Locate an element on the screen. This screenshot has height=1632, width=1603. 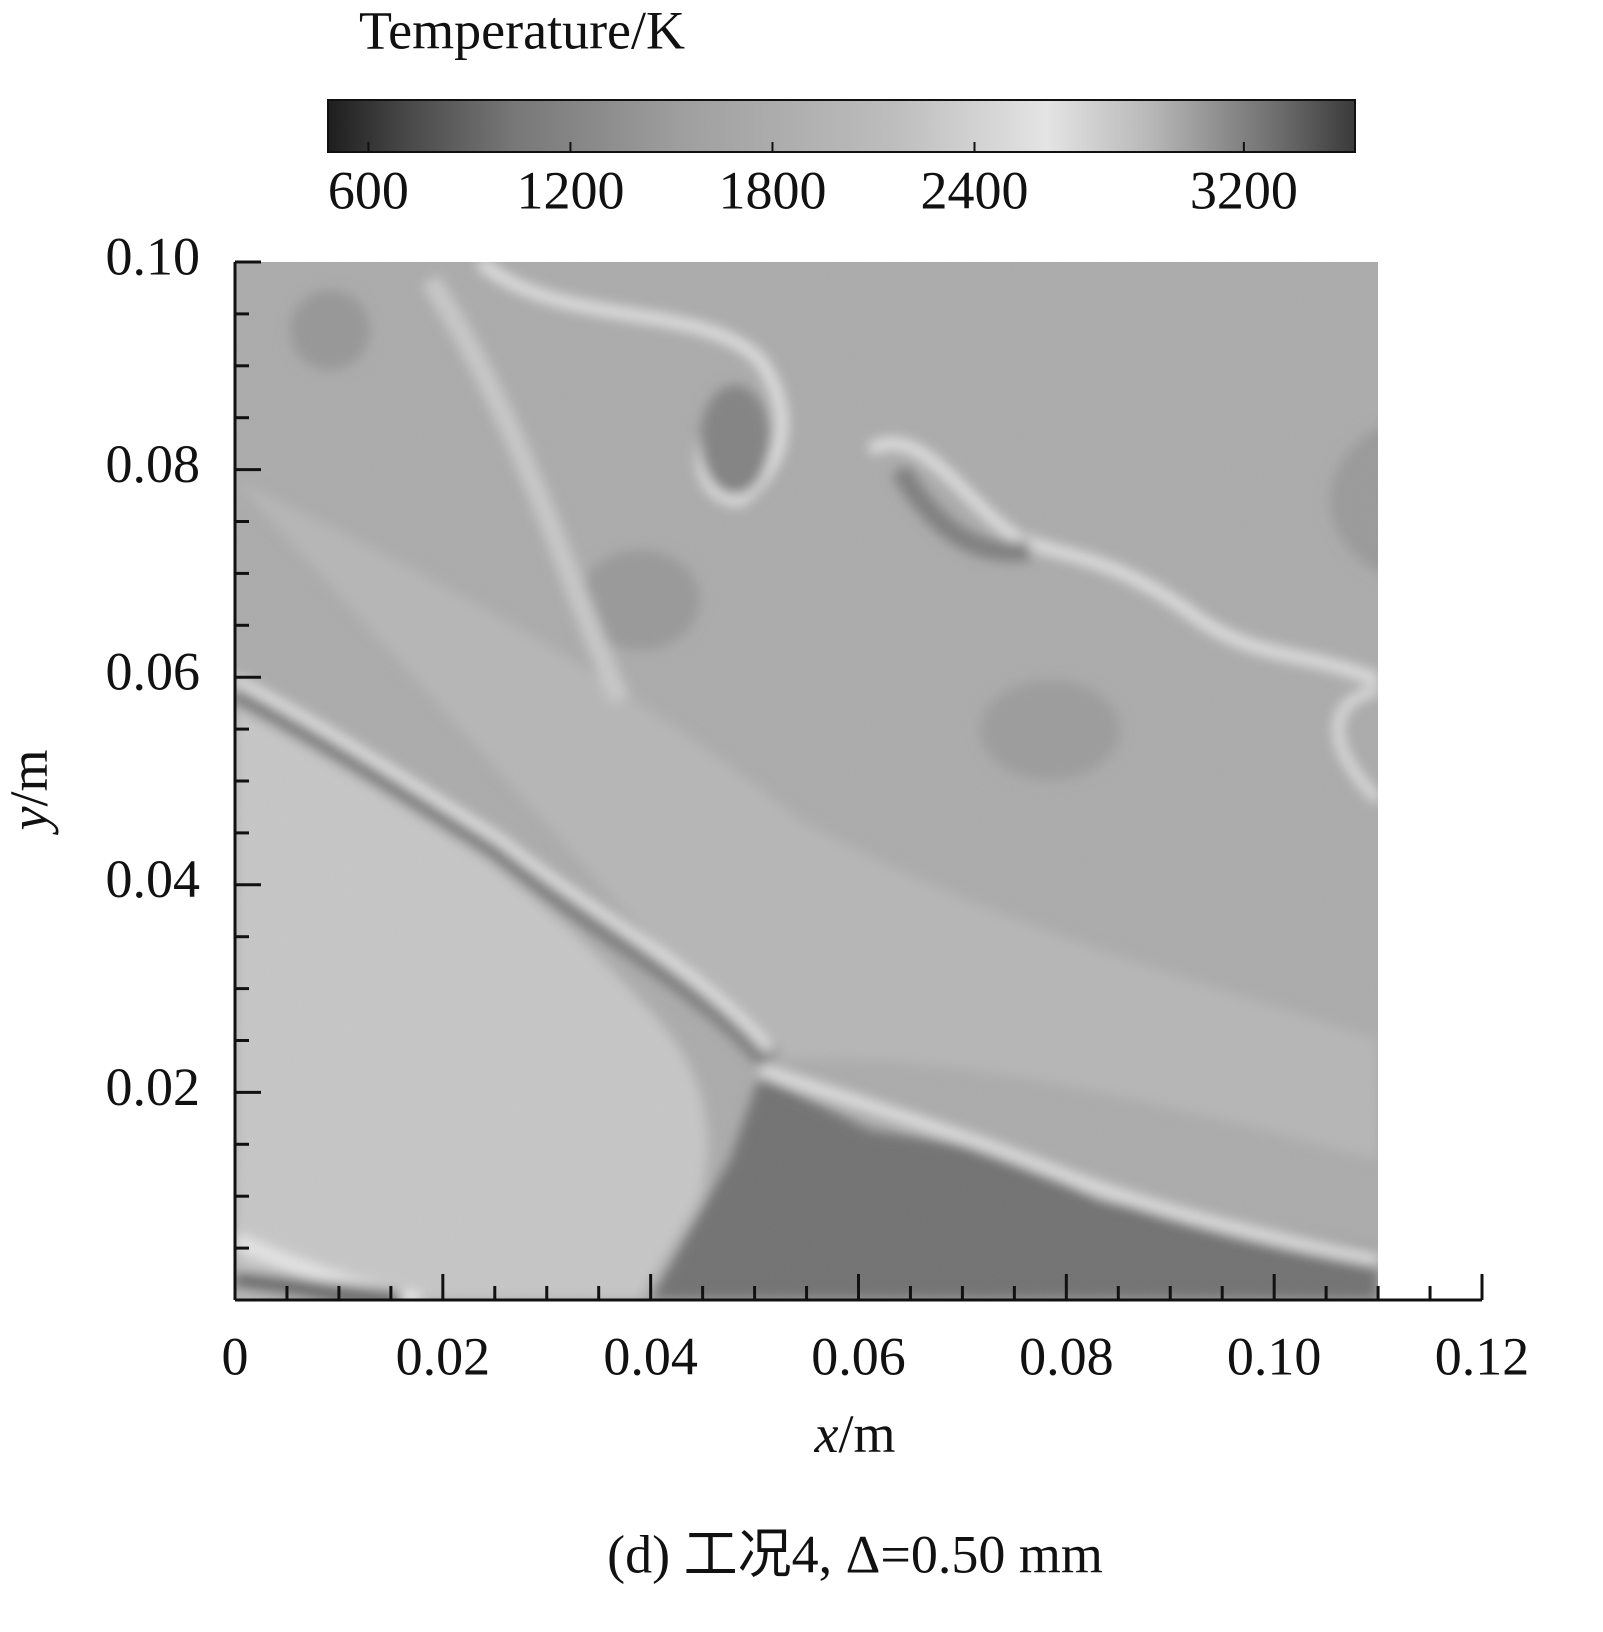
x-tick-label: 0.04 is located at coordinates (650, 1356).